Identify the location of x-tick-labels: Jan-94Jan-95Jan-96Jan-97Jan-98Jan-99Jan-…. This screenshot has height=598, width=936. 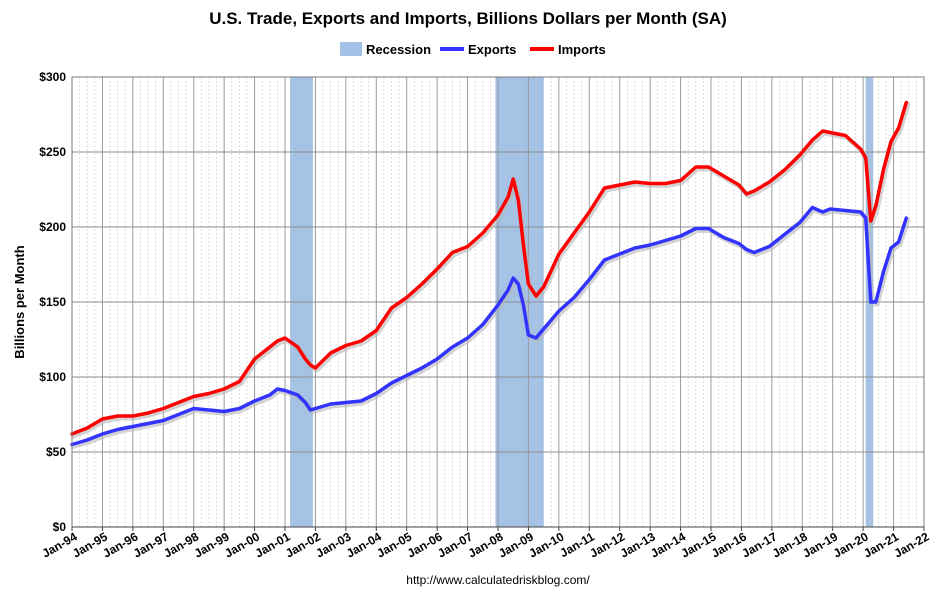
(486, 544).